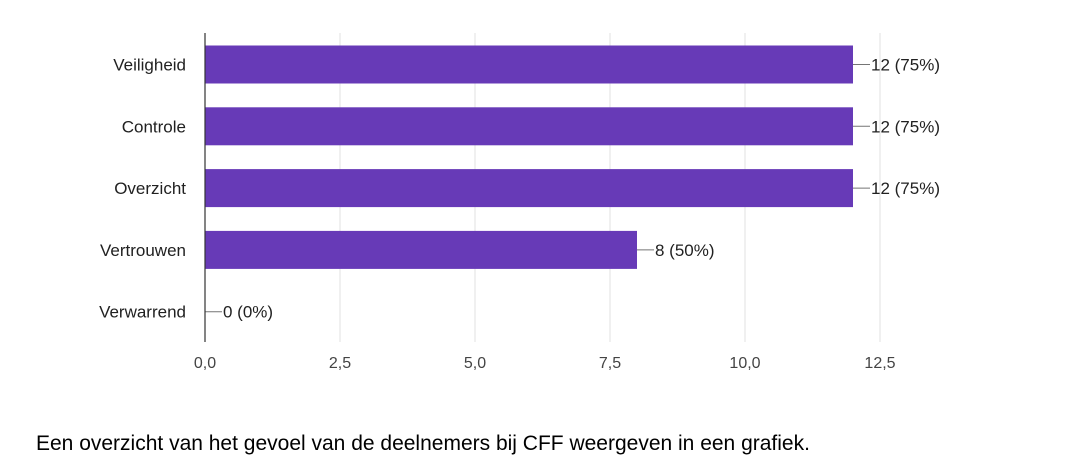  I want to click on x-tick-label: 7,5, so click(610, 363).